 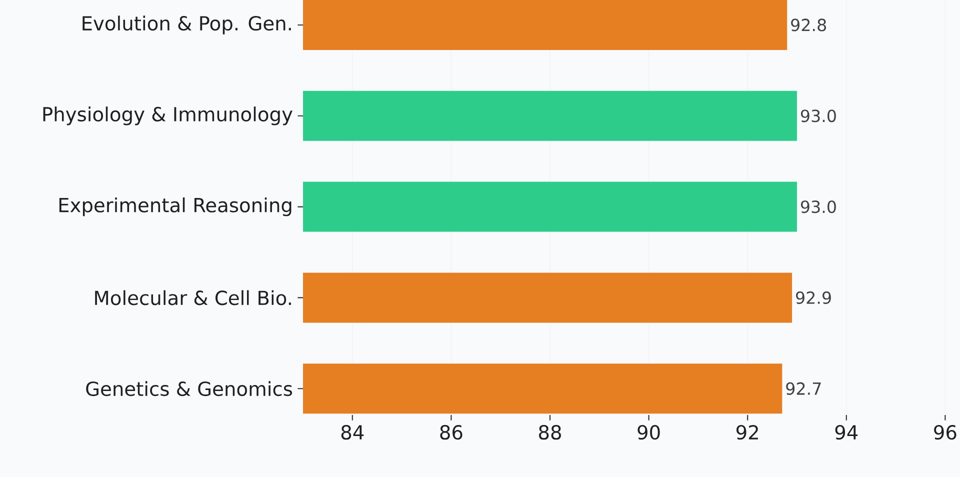 I want to click on x-tick-label: 88, so click(x=550, y=432).